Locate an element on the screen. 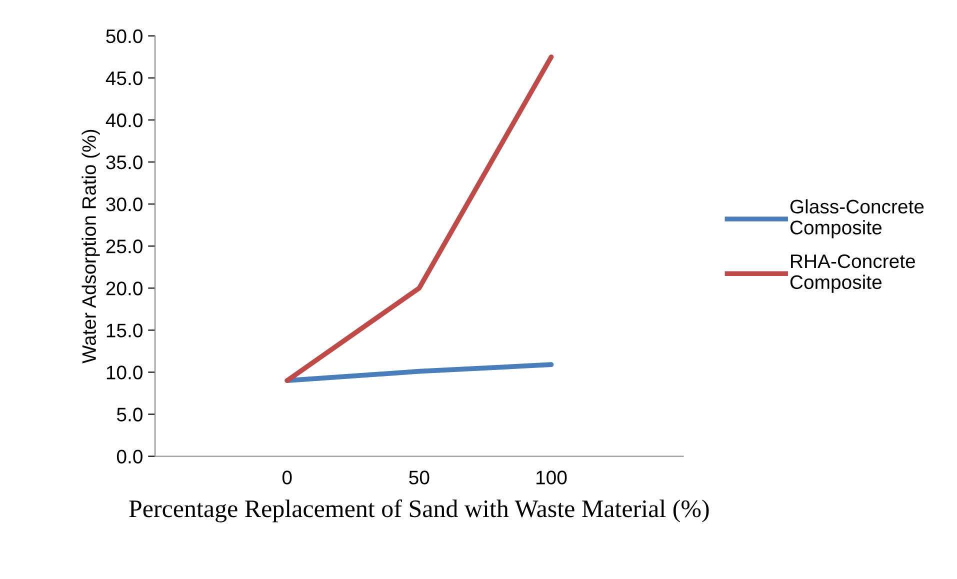  y-tick-label: 40.0 is located at coordinates (124, 120).